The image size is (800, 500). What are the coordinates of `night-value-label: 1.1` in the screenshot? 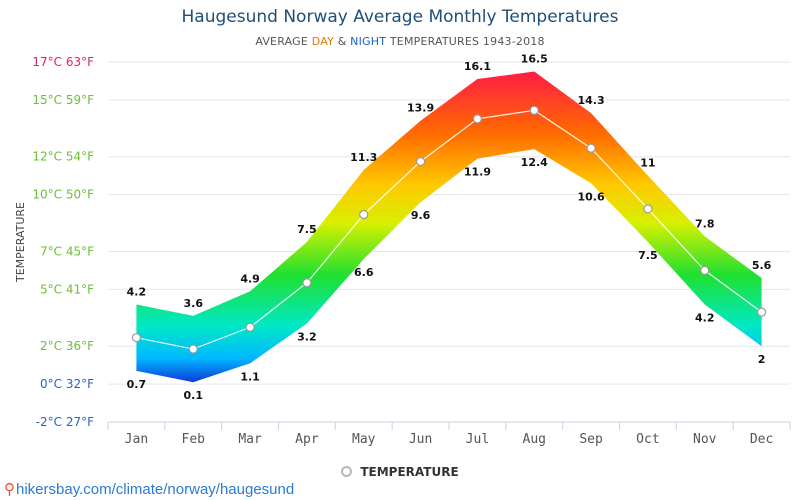 It's located at (250, 376).